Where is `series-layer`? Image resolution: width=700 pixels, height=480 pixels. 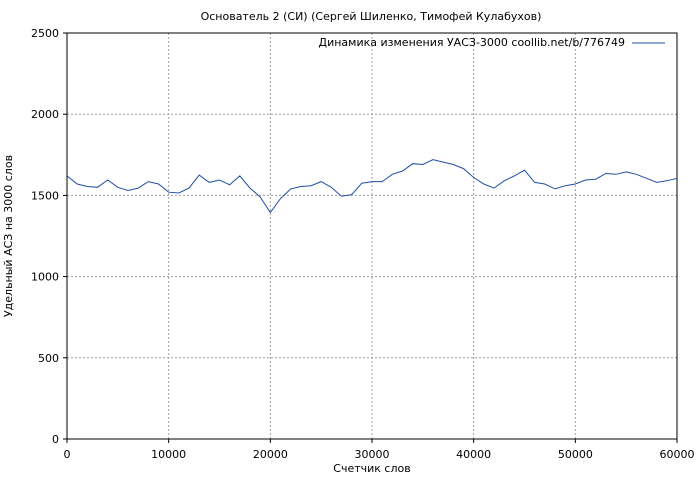 series-layer is located at coordinates (372, 186).